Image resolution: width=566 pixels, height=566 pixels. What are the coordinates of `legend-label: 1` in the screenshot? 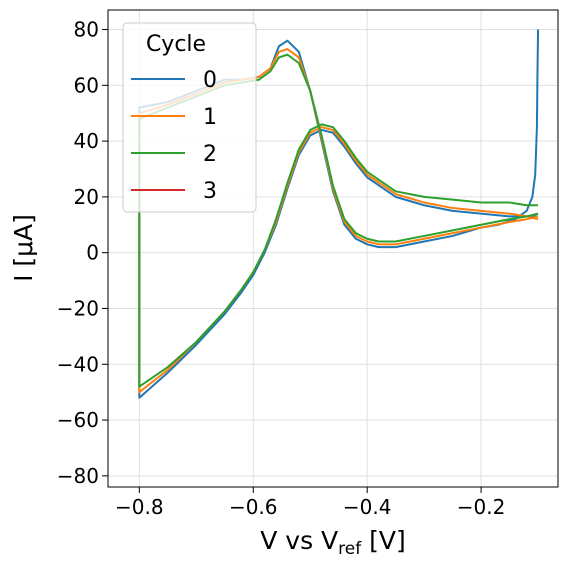 It's located at (210, 117).